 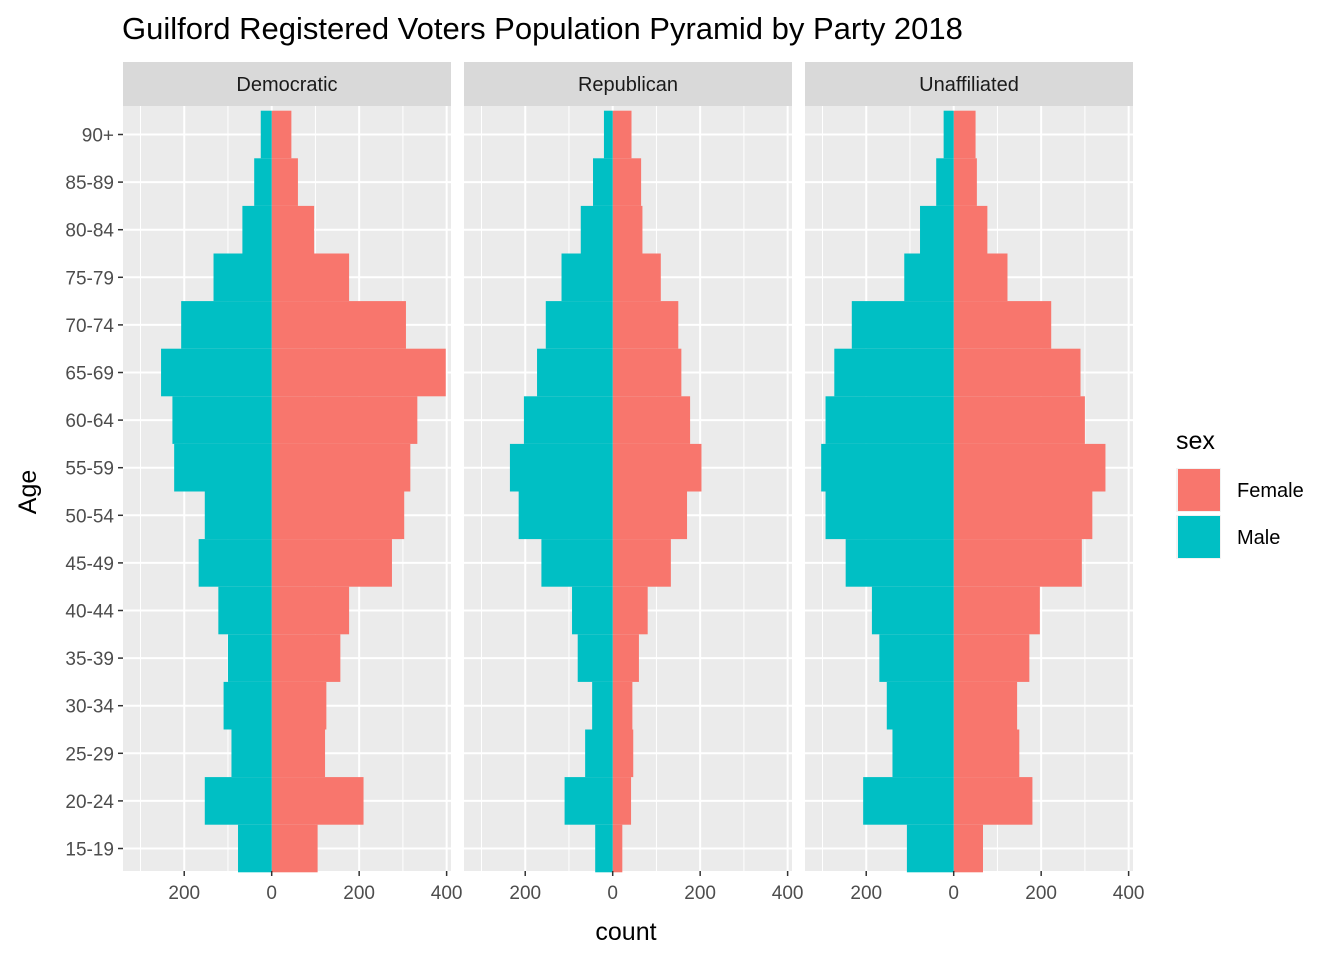 What do you see at coordinates (1199, 537) in the screenshot?
I see `legend-key-male` at bounding box center [1199, 537].